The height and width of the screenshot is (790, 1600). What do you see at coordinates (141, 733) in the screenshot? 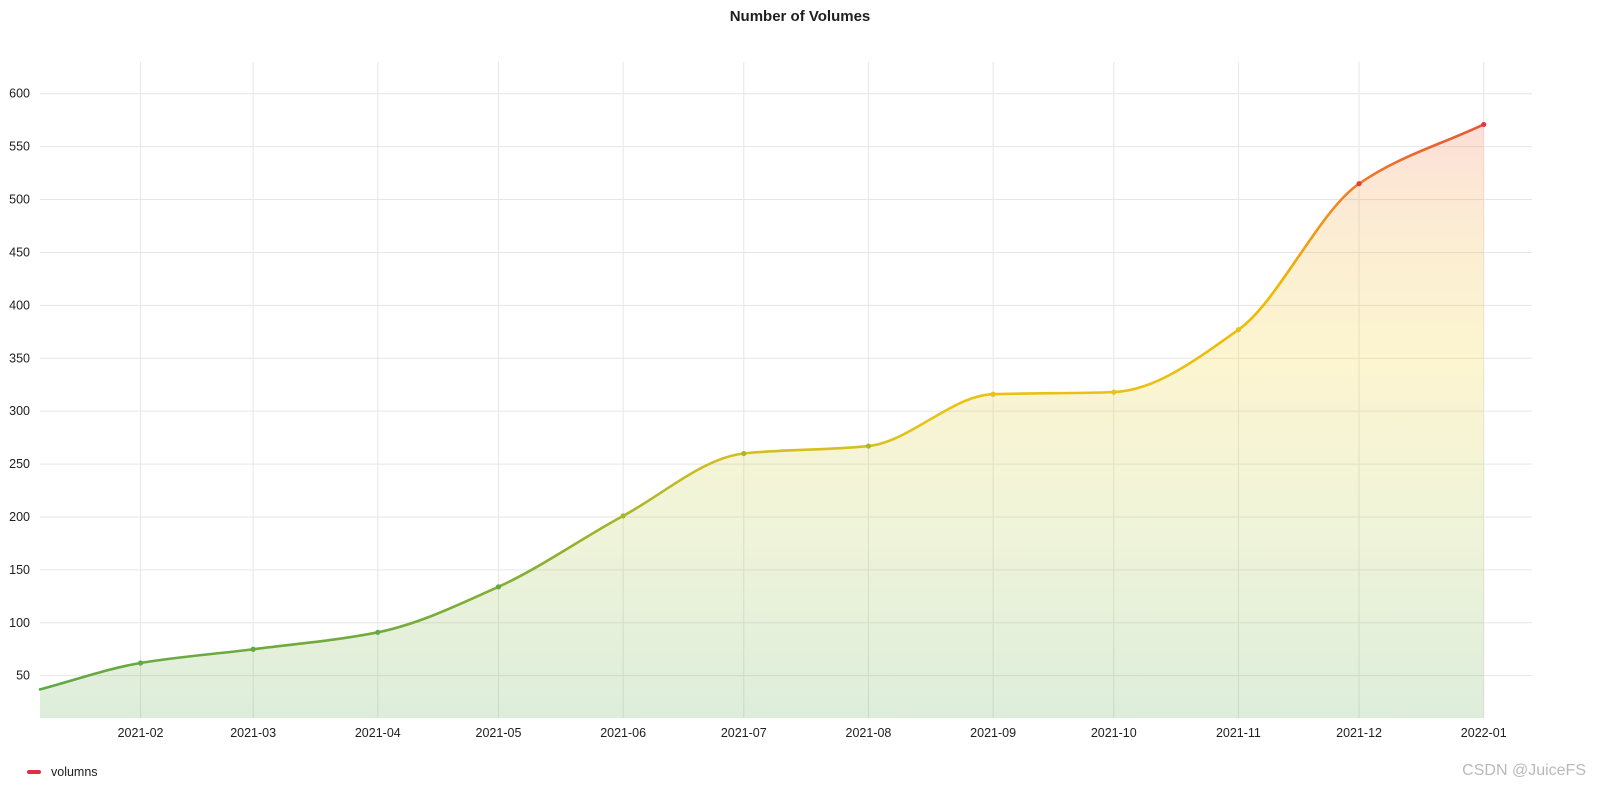
I see `x-tick-label: 2021-02` at bounding box center [141, 733].